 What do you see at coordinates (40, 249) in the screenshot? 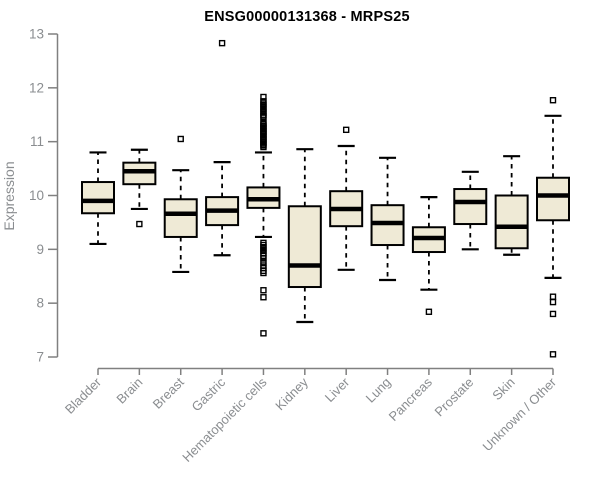
I see `y-tick-label: 9` at bounding box center [40, 249].